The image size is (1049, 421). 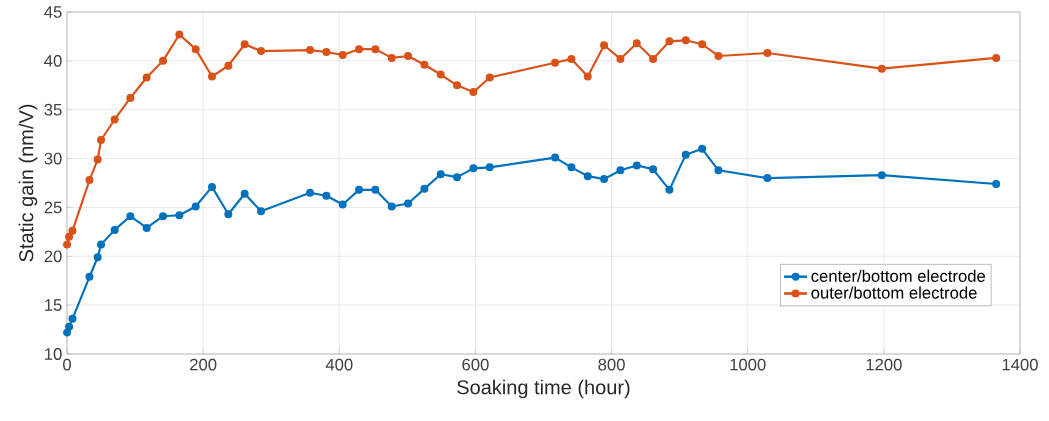 What do you see at coordinates (894, 292) in the screenshot?
I see `legend-label: outer/bottom electrode` at bounding box center [894, 292].